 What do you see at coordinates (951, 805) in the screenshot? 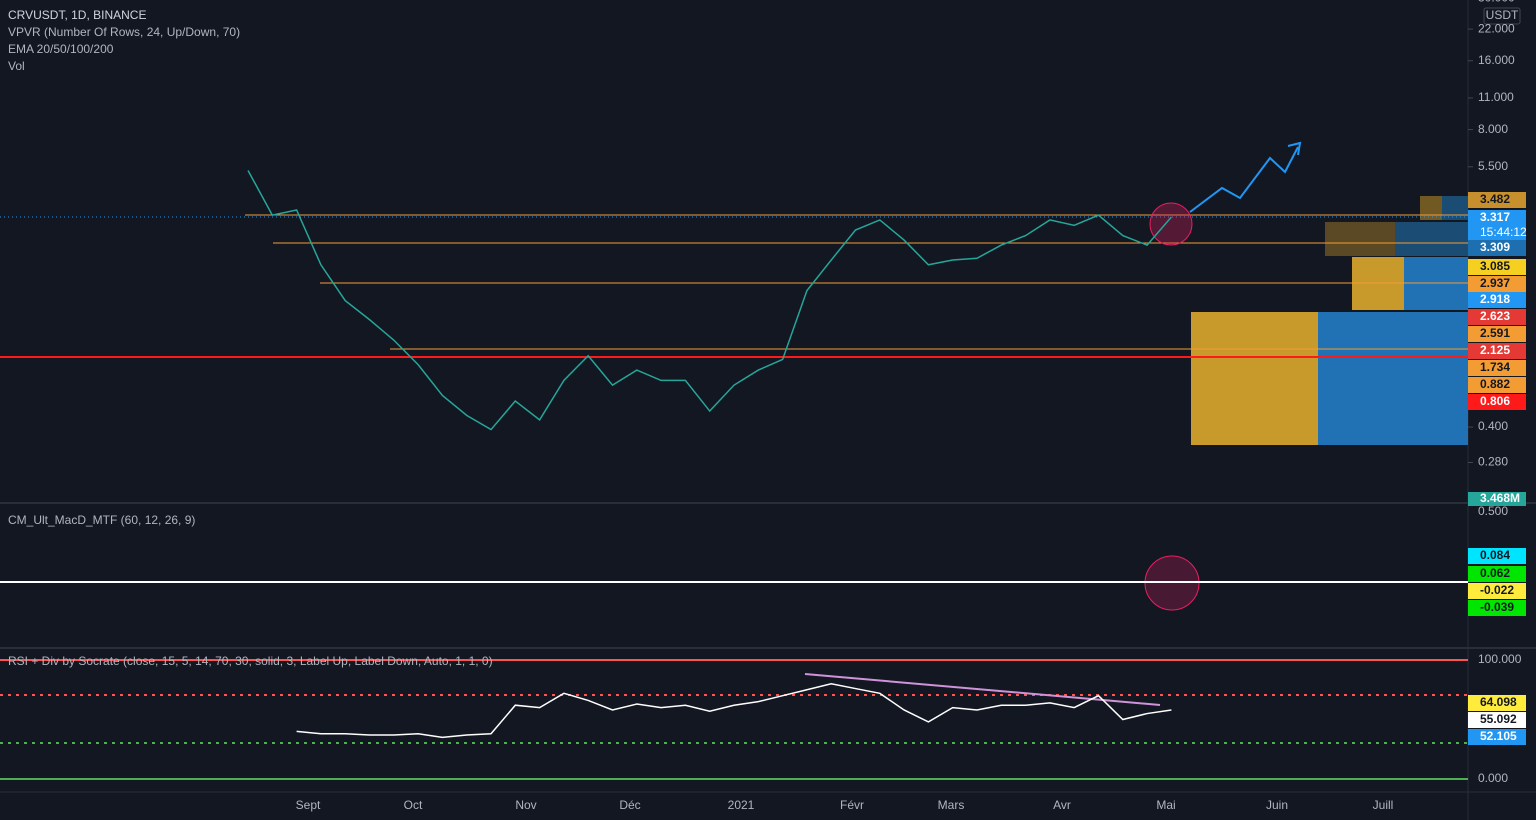
I see `time-label: Mars` at bounding box center [951, 805].